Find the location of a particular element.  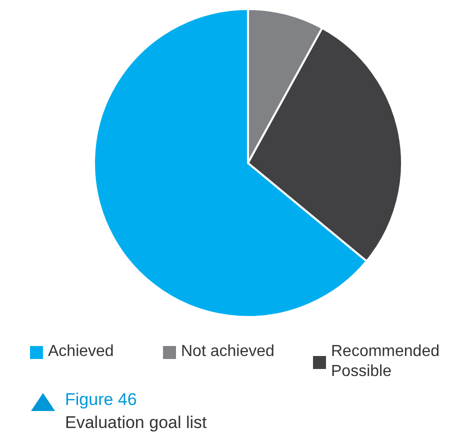

legend-label: Recommended Possible is located at coordinates (385, 362).